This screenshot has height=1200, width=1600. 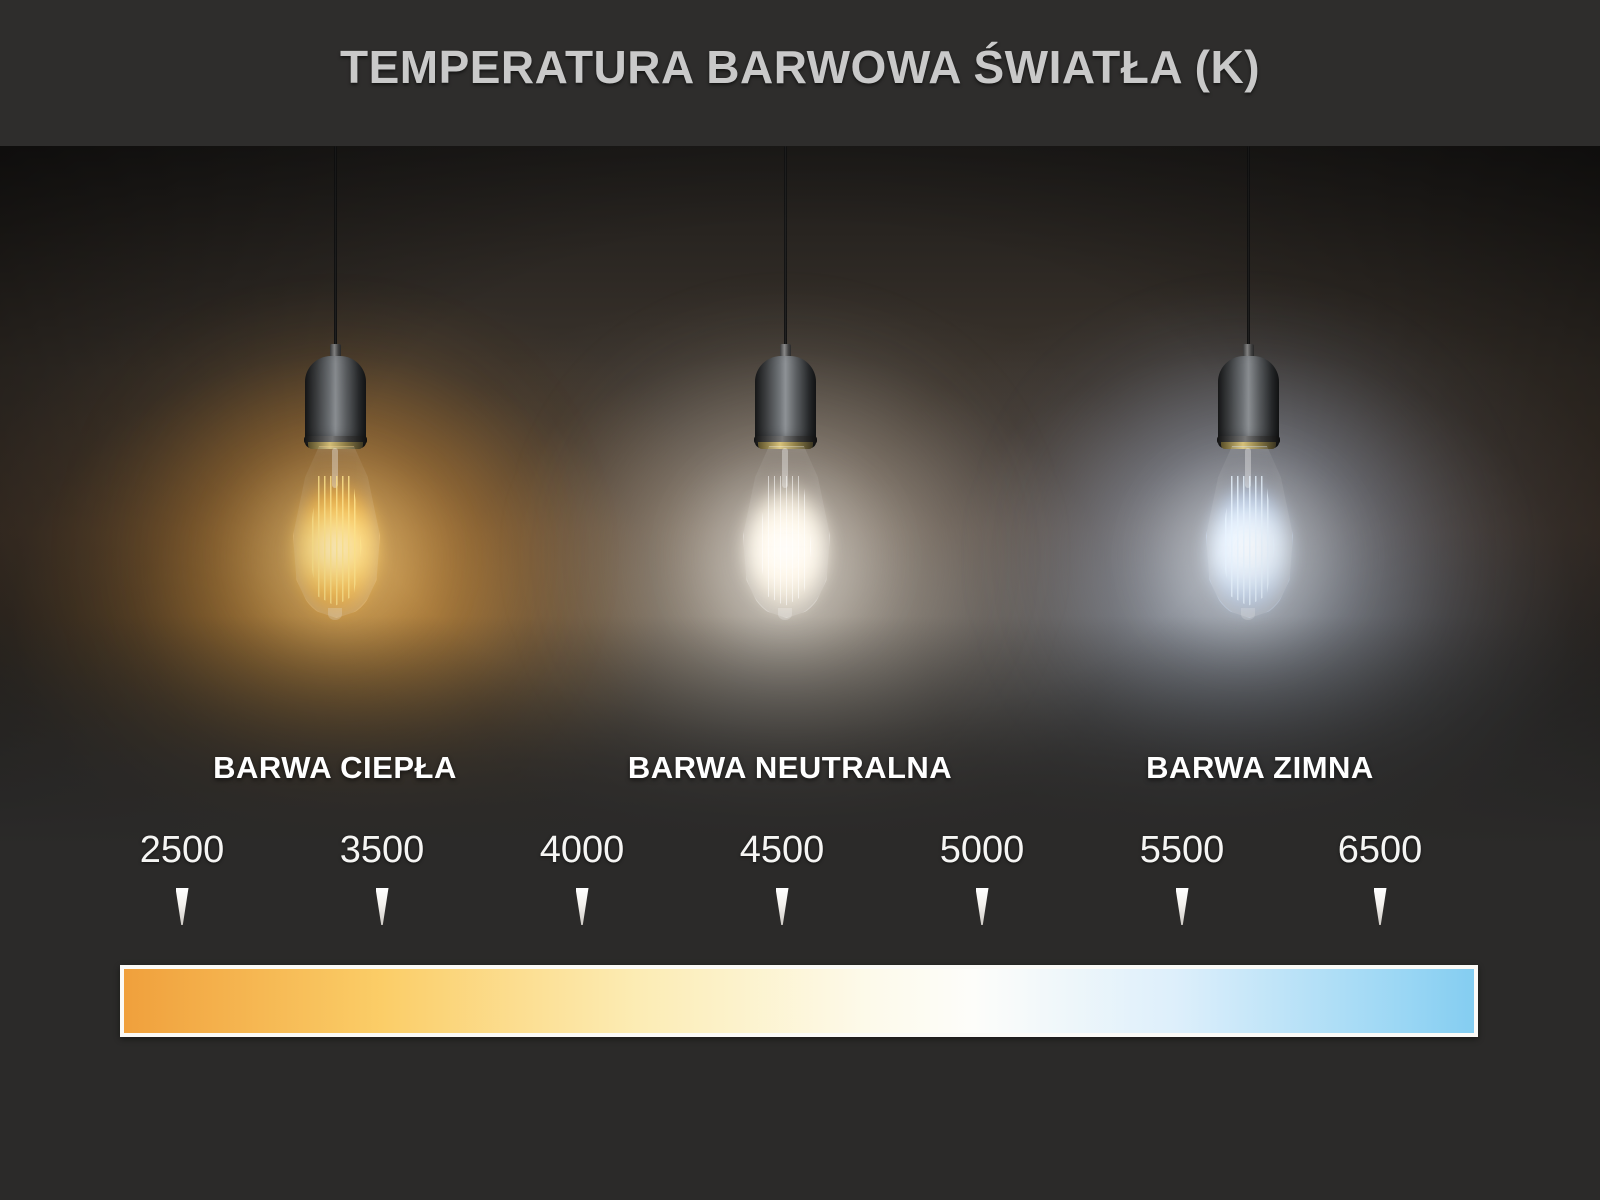 What do you see at coordinates (982, 872) in the screenshot?
I see `scale-tick-5000: 5000` at bounding box center [982, 872].